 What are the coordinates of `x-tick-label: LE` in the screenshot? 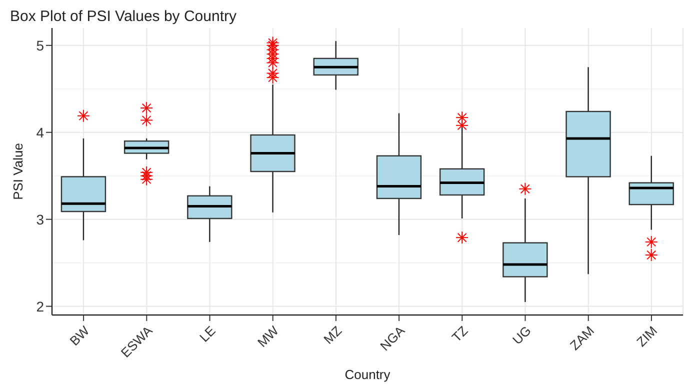 It's located at (207, 333).